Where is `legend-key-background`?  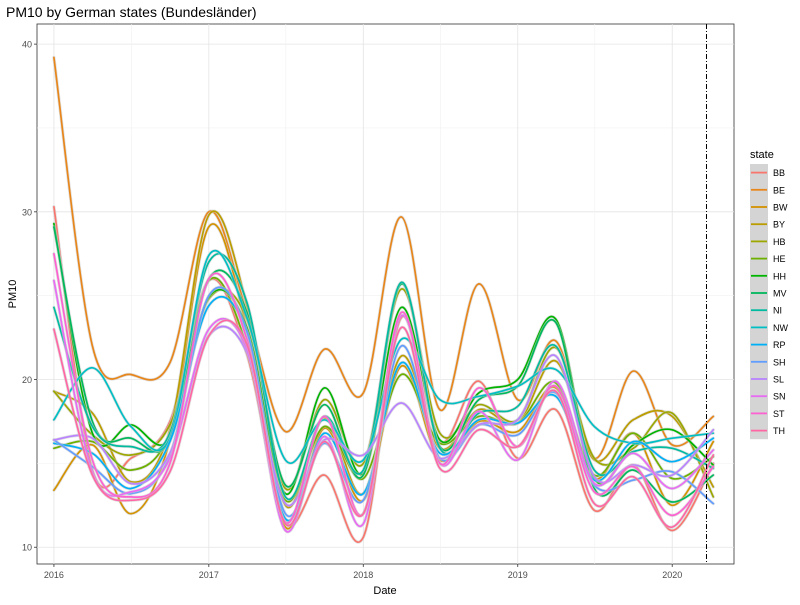 legend-key-background is located at coordinates (759, 302).